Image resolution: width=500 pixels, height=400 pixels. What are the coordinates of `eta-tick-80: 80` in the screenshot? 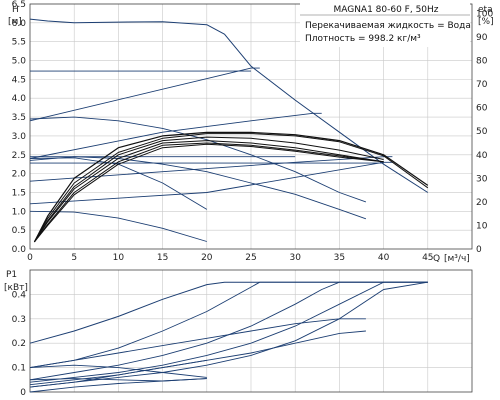 It's located at (482, 62).